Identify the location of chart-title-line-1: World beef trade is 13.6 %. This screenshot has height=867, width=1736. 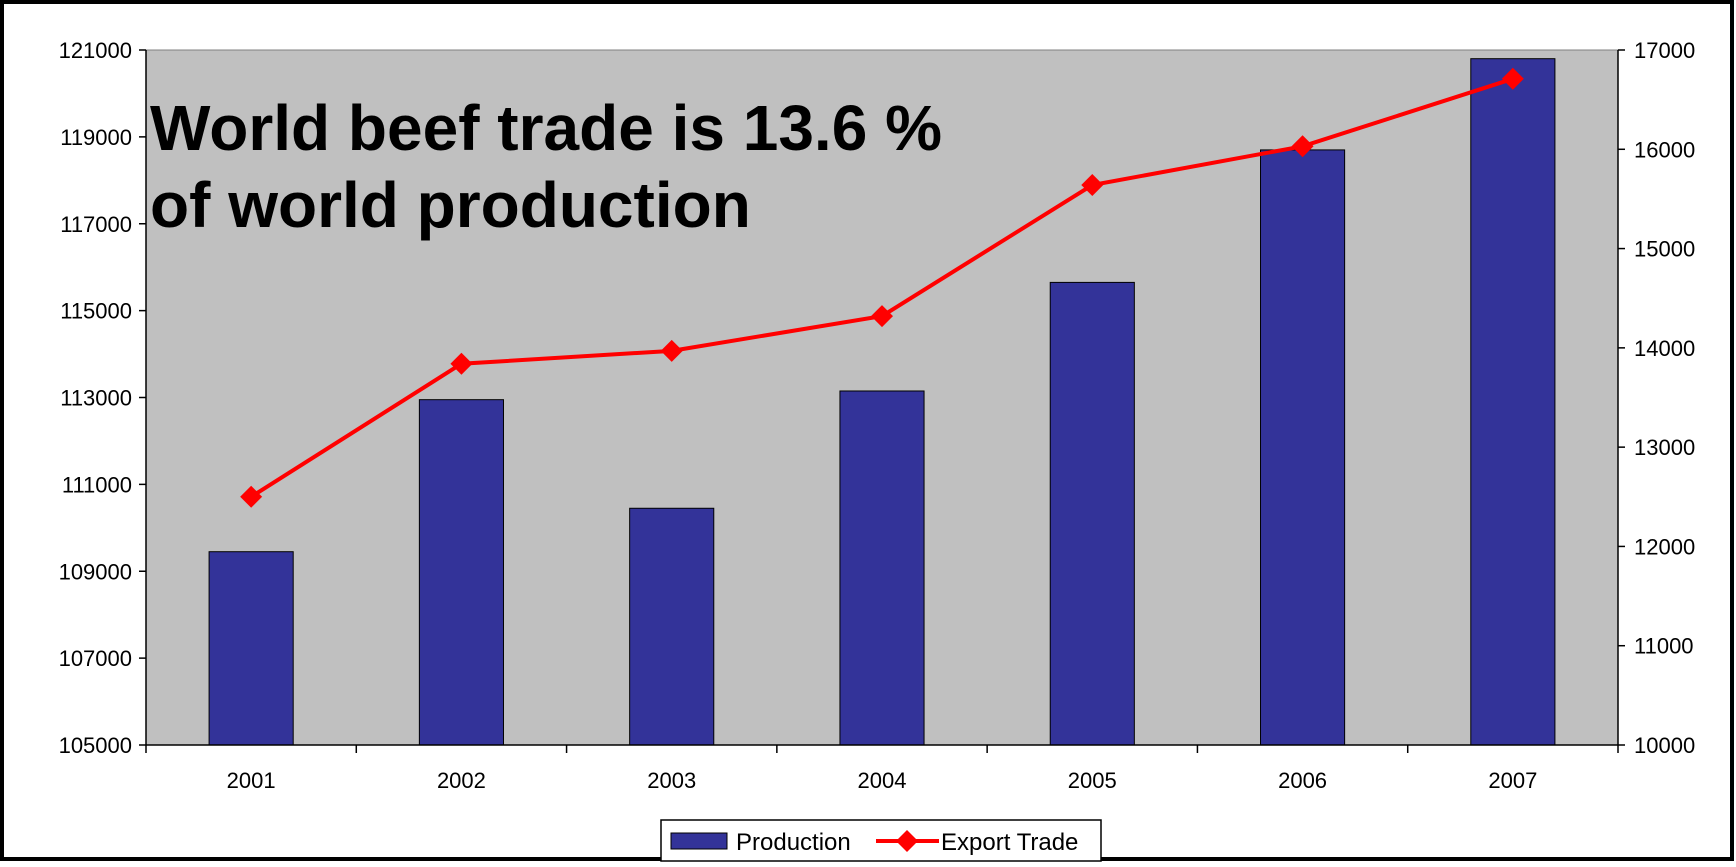
(546, 128).